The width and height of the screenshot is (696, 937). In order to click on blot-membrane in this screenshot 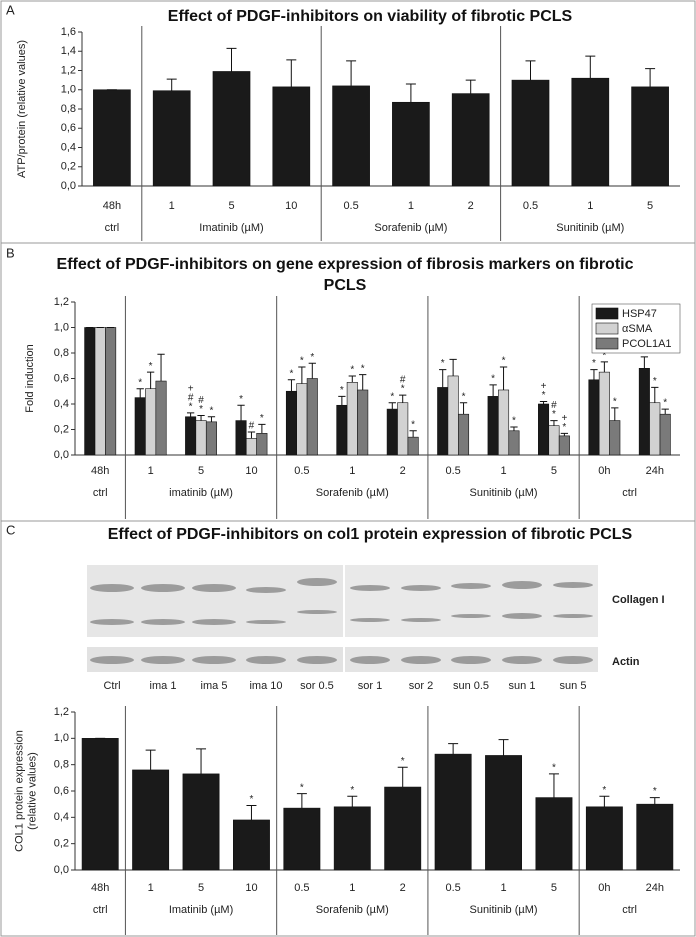, I will do `click(471, 601)`.